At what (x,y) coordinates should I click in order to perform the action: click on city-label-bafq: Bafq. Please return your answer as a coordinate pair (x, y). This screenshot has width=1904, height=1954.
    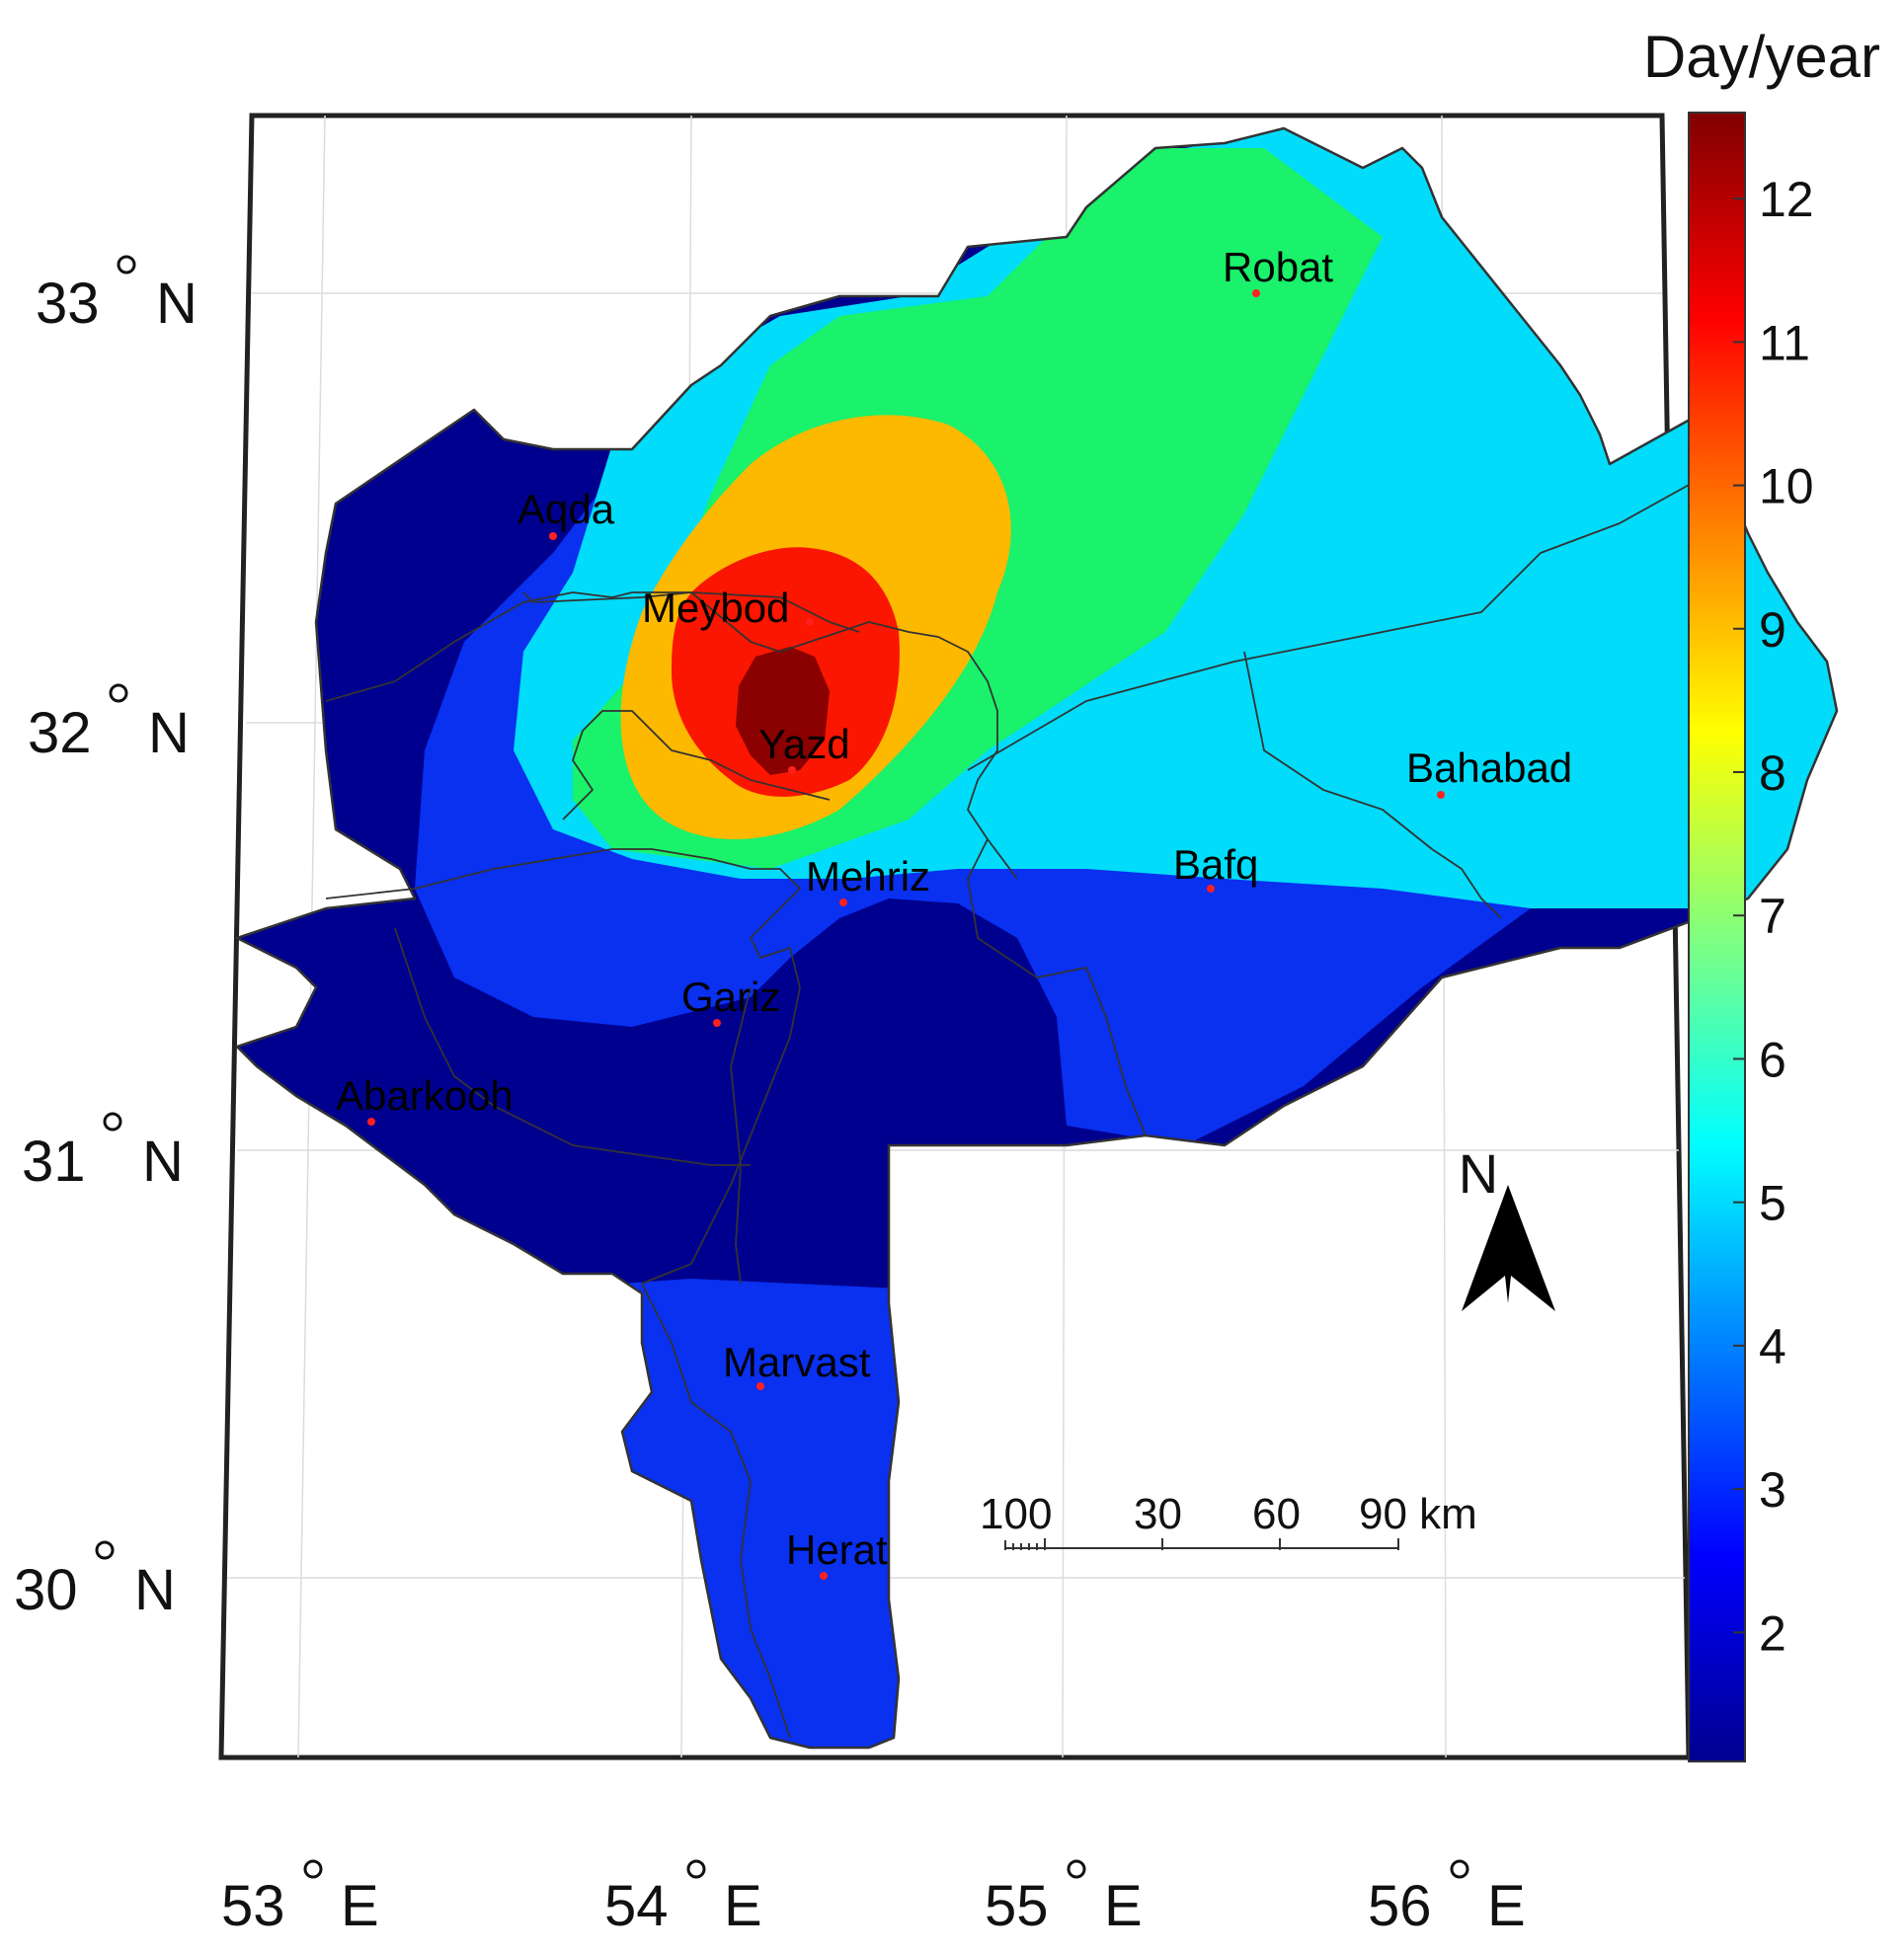
    Looking at the image, I should click on (1215, 864).